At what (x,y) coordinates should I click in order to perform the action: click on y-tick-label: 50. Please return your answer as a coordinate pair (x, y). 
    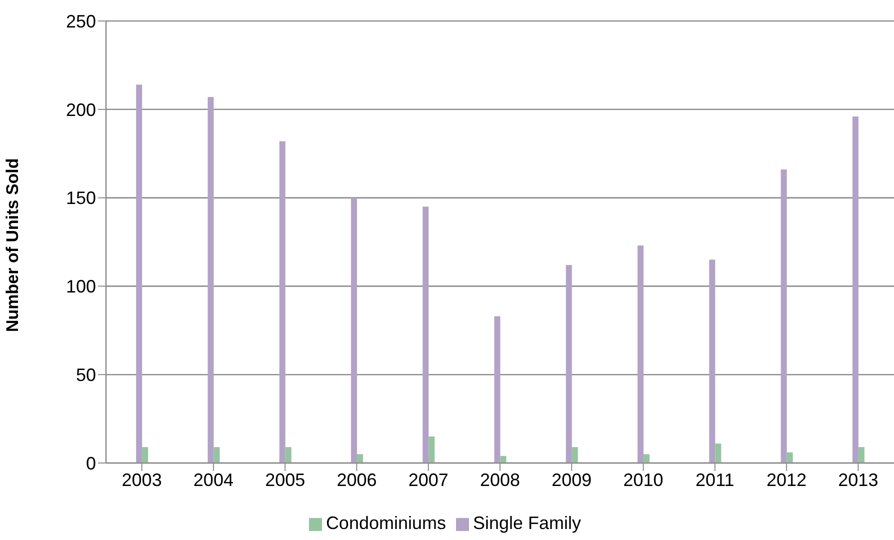
    Looking at the image, I should click on (86, 374).